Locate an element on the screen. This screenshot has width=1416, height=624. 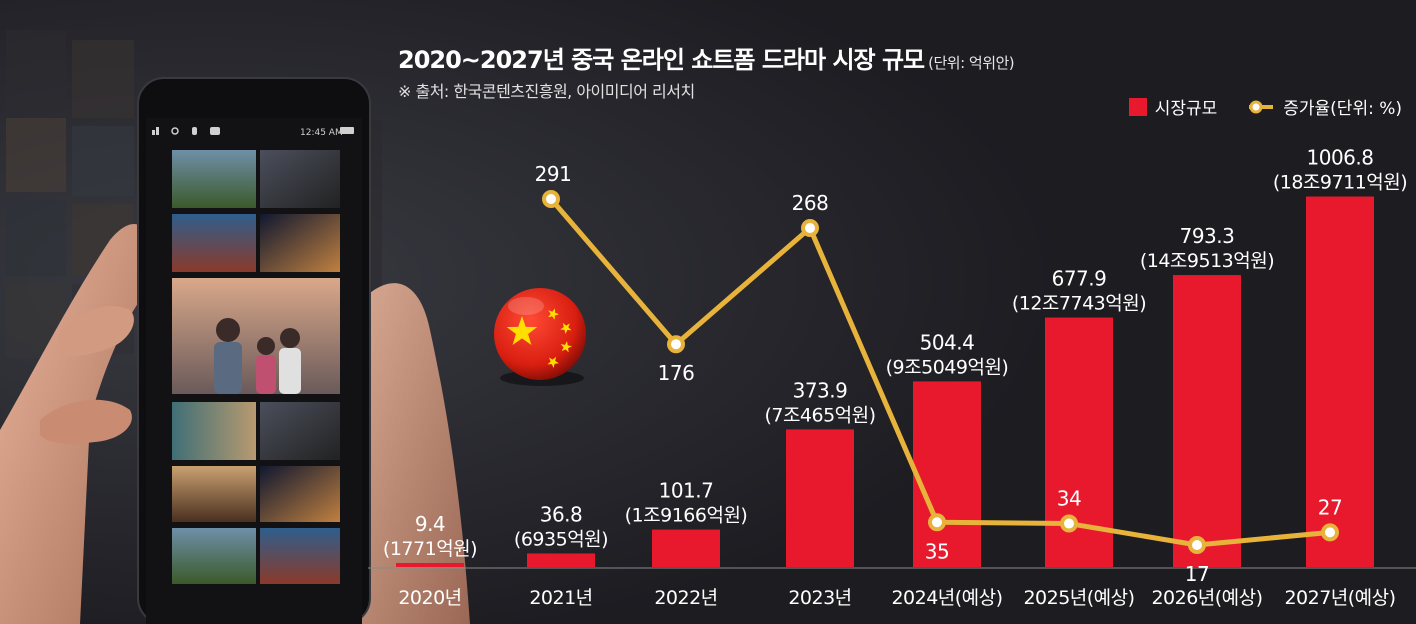
bar-sub-label: (1조9166억원) is located at coordinates (686, 516).